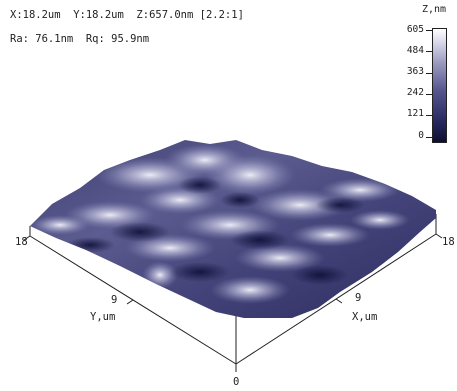 This screenshot has height=391, width=457. Describe the element at coordinates (21, 242) in the screenshot. I see `y-axis-end-label: 18` at that location.